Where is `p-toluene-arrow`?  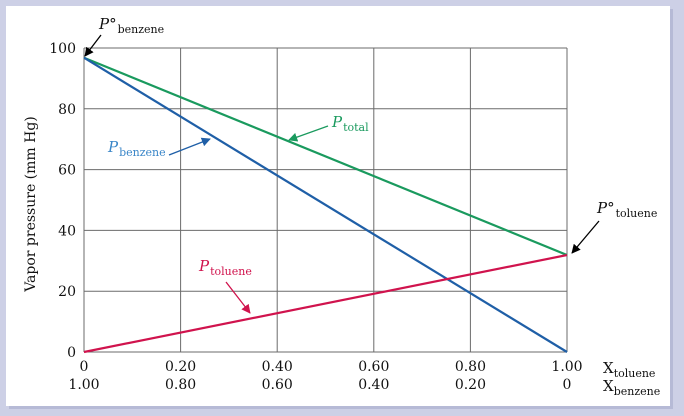
p-toluene-arrow is located at coordinates (238, 297).